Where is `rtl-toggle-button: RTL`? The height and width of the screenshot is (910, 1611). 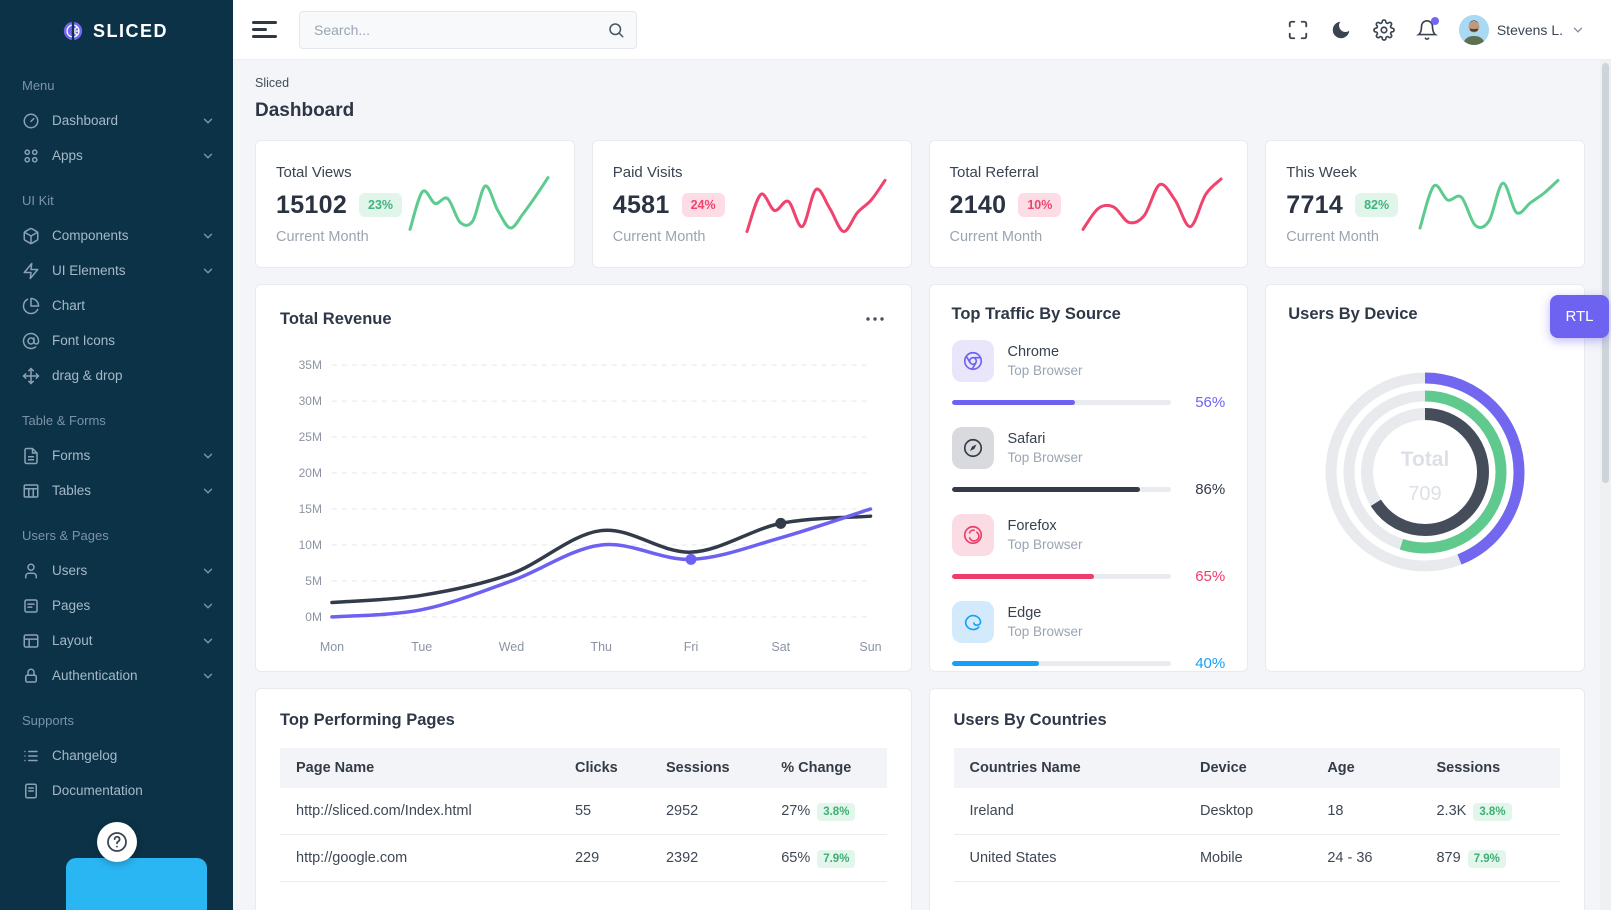
rtl-toggle-button: RTL is located at coordinates (1579, 316).